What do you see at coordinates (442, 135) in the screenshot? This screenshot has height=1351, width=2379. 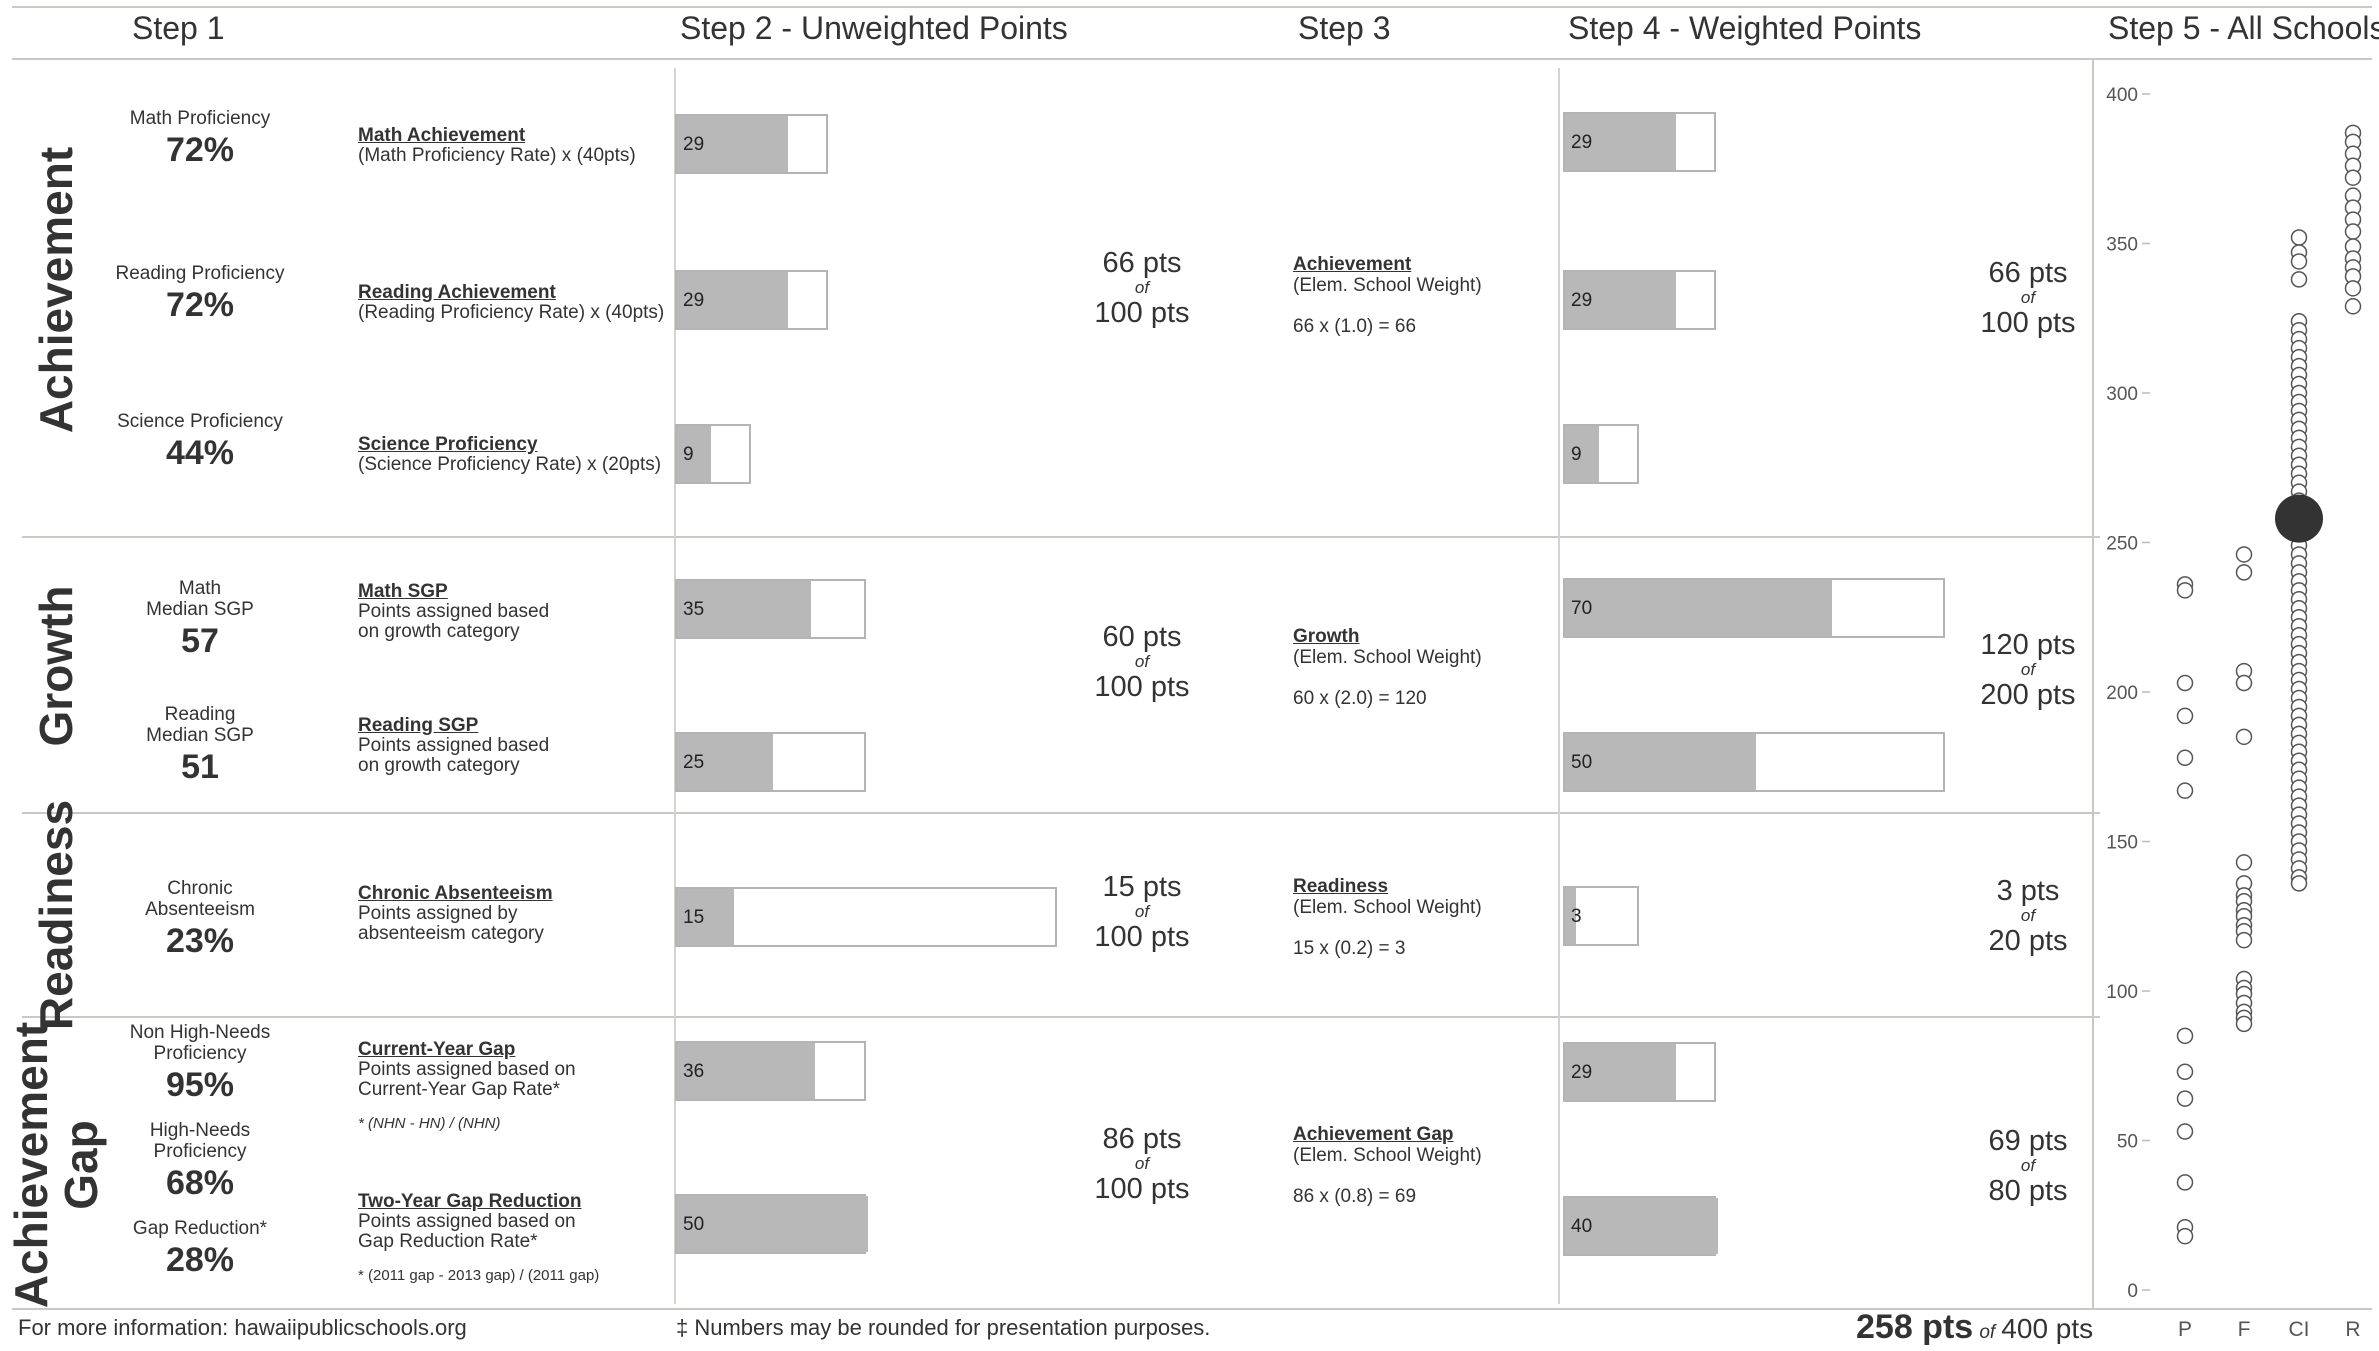 I see `formula-title: Math Achievement` at bounding box center [442, 135].